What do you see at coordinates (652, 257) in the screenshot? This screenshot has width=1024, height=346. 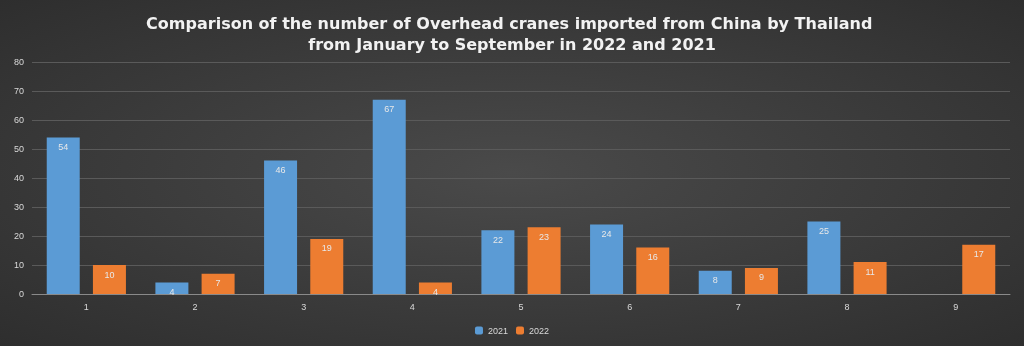 I see `data-label: 16` at bounding box center [652, 257].